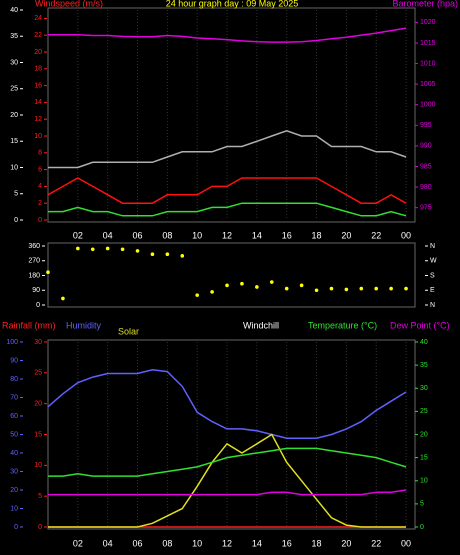  What do you see at coordinates (38, 102) in the screenshot?
I see `tick-label: 14` at bounding box center [38, 102].